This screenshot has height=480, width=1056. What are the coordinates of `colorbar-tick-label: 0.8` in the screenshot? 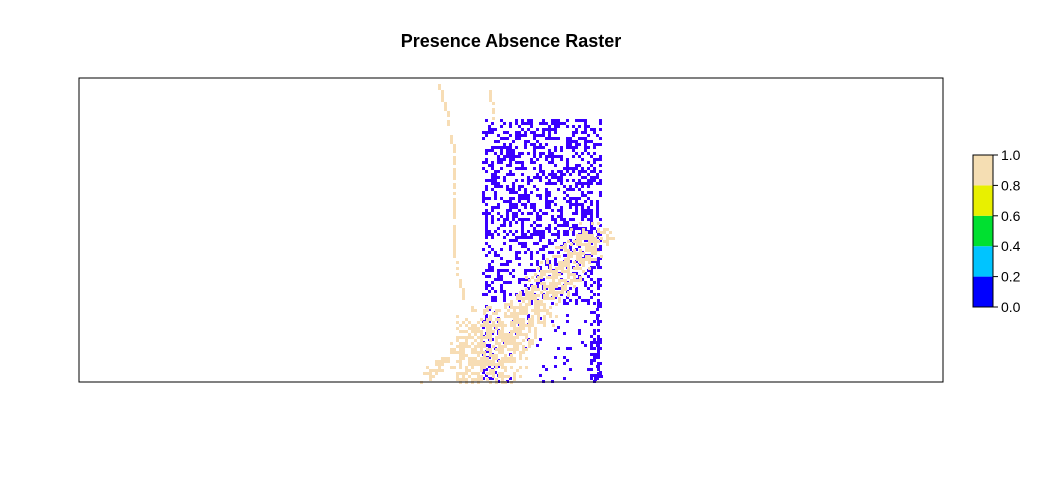 It's located at (1011, 185).